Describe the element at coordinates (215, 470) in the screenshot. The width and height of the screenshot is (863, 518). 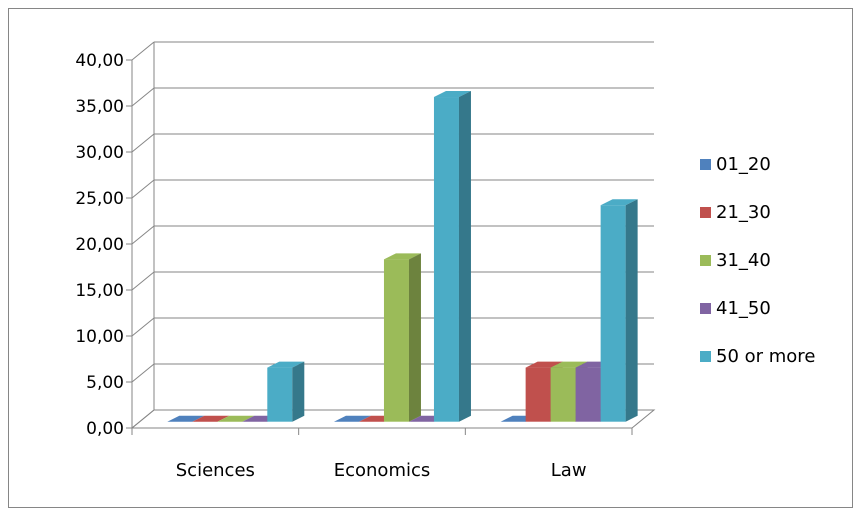
I see `x-tick-label: Sciences` at that location.